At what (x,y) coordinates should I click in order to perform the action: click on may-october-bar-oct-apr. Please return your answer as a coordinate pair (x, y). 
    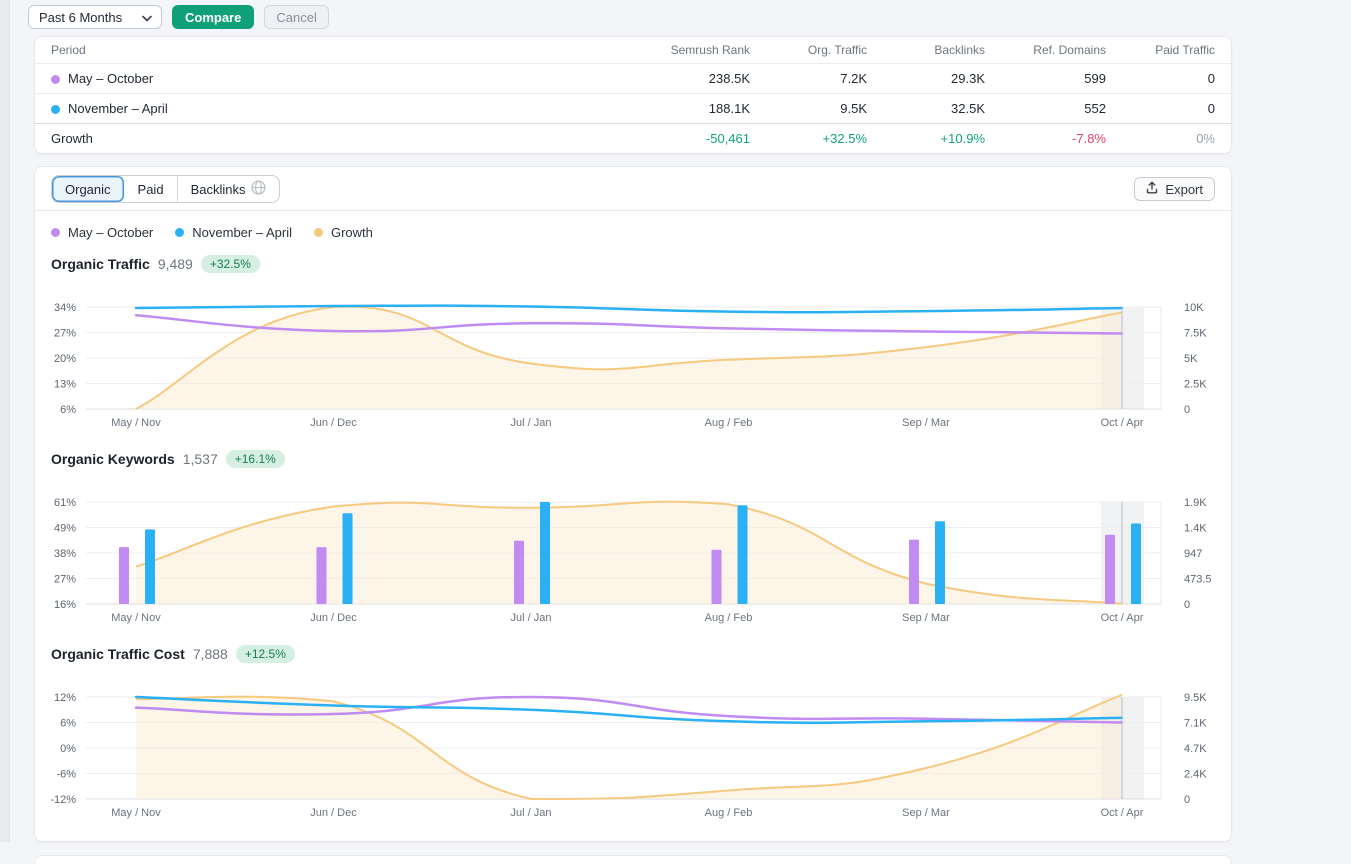
    Looking at the image, I should click on (1110, 569).